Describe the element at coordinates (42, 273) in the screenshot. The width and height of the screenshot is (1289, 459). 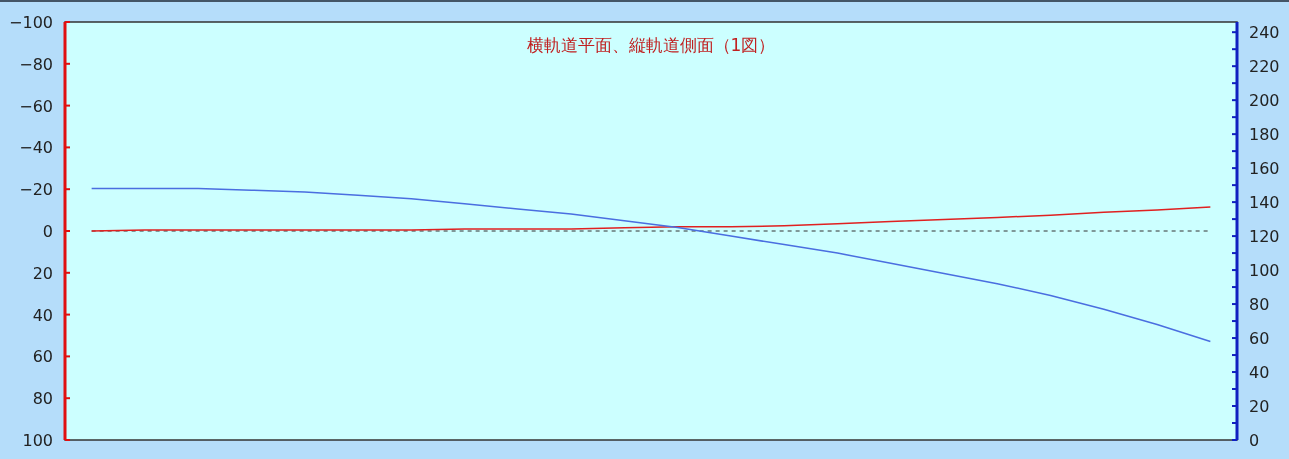
I see `y-tick-label: 20` at that location.